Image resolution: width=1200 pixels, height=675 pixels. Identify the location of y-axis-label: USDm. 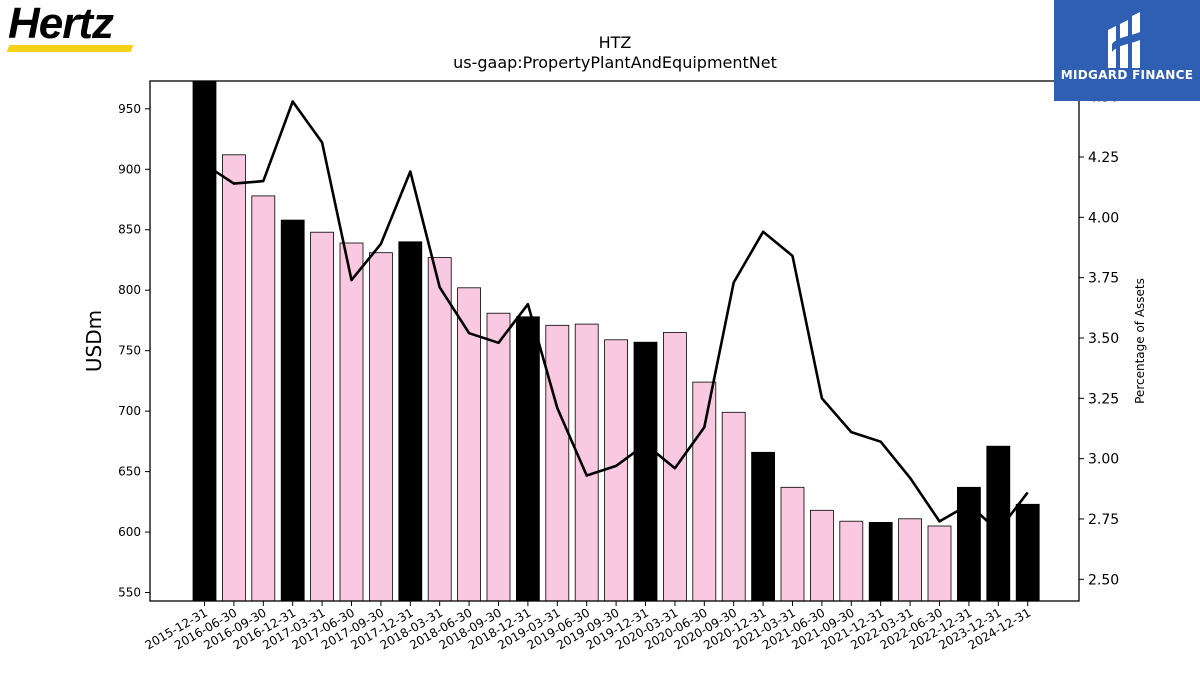
(94, 341).